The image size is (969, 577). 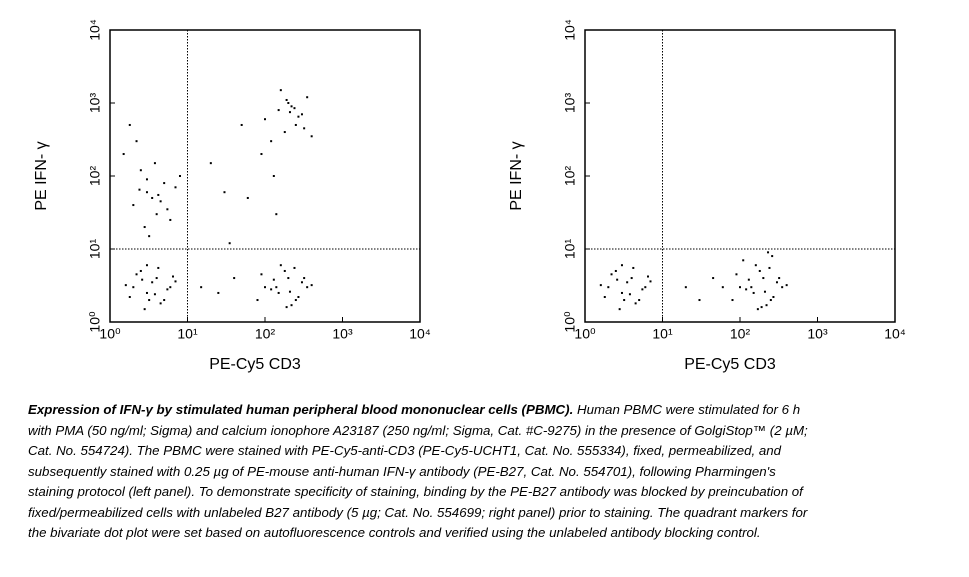 What do you see at coordinates (585, 334) in the screenshot?
I see `x-tick-label: 10⁰` at bounding box center [585, 334].